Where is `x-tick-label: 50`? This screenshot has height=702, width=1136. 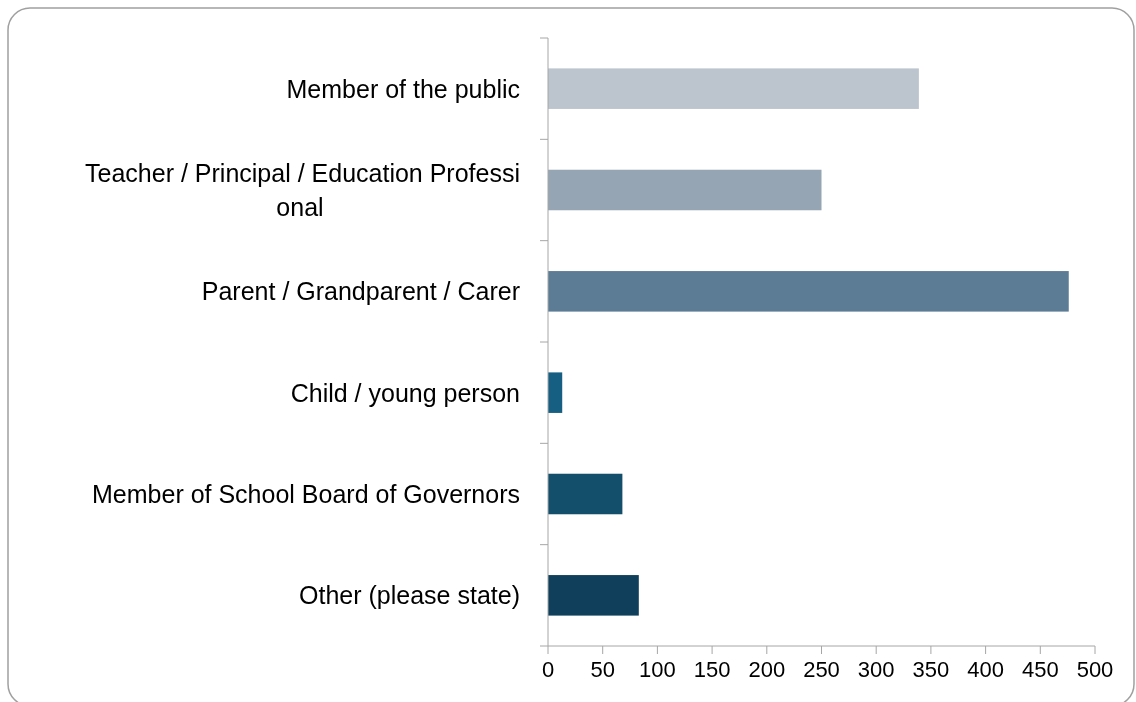 x-tick-label: 50 is located at coordinates (602, 669).